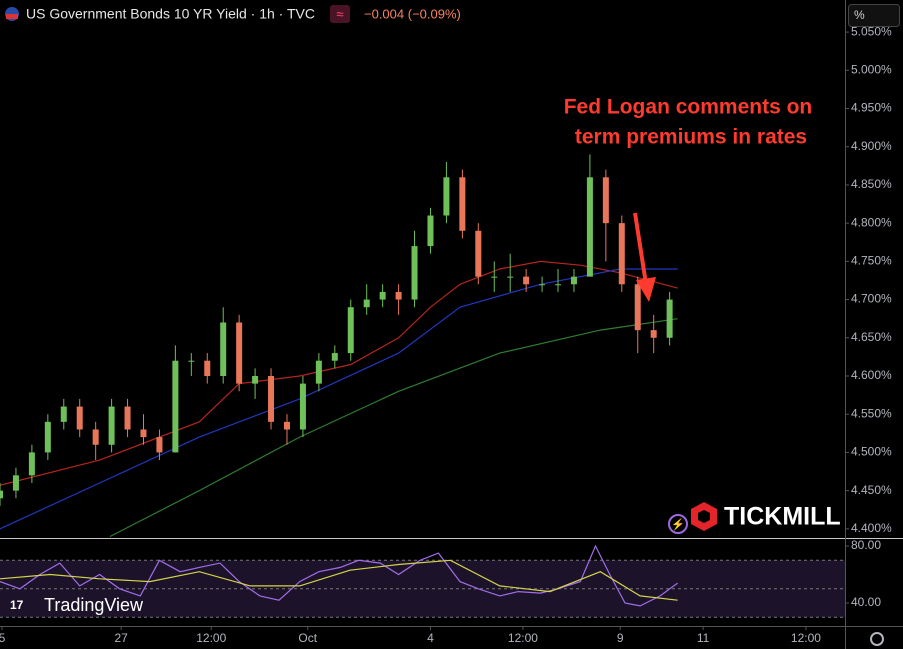 The width and height of the screenshot is (903, 649). I want to click on y-tick-label: 4.700%, so click(871, 299).